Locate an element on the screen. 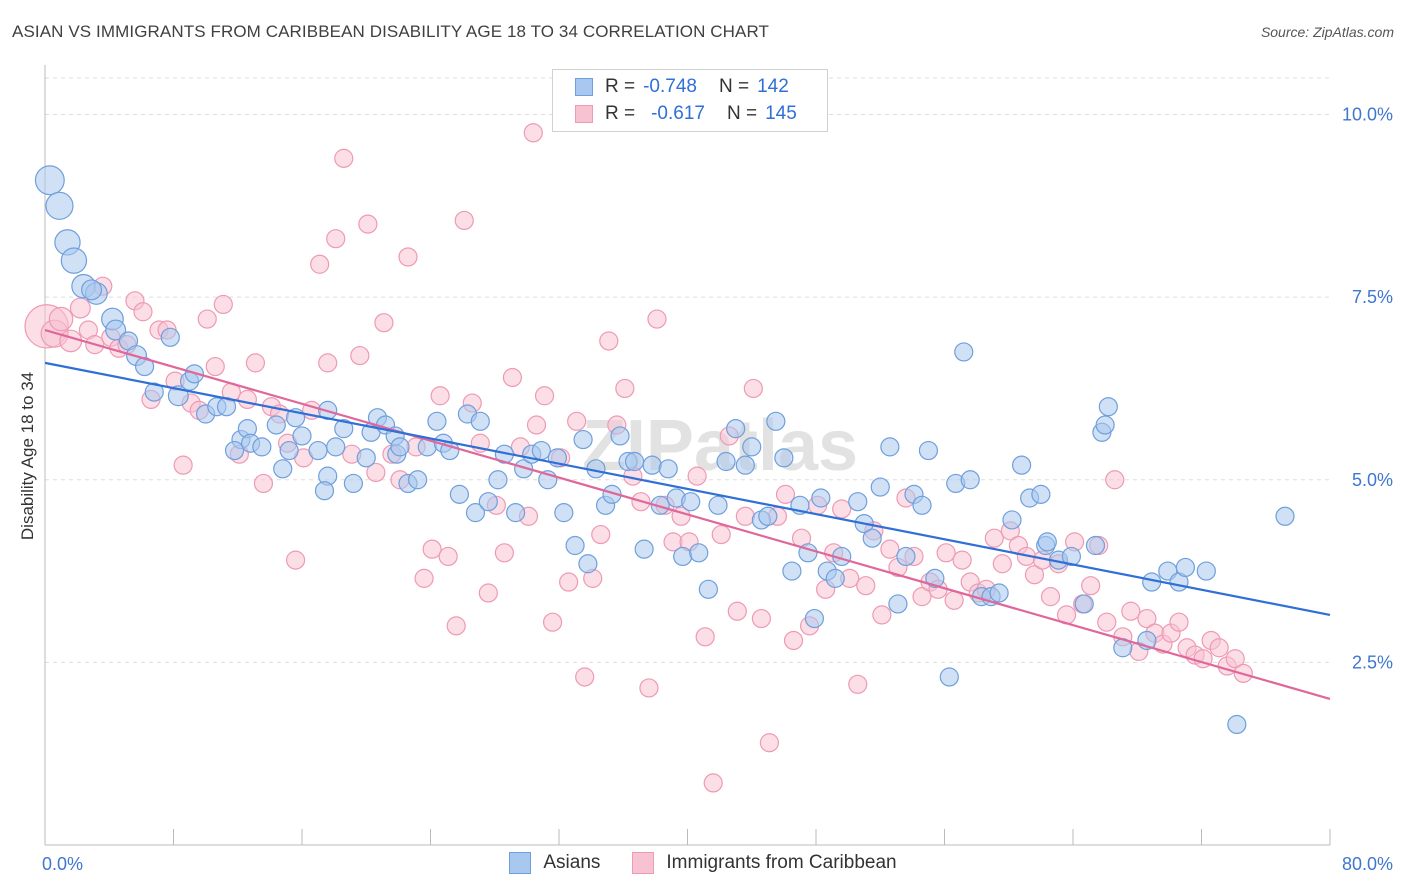  n-value: 142 is located at coordinates (773, 86).